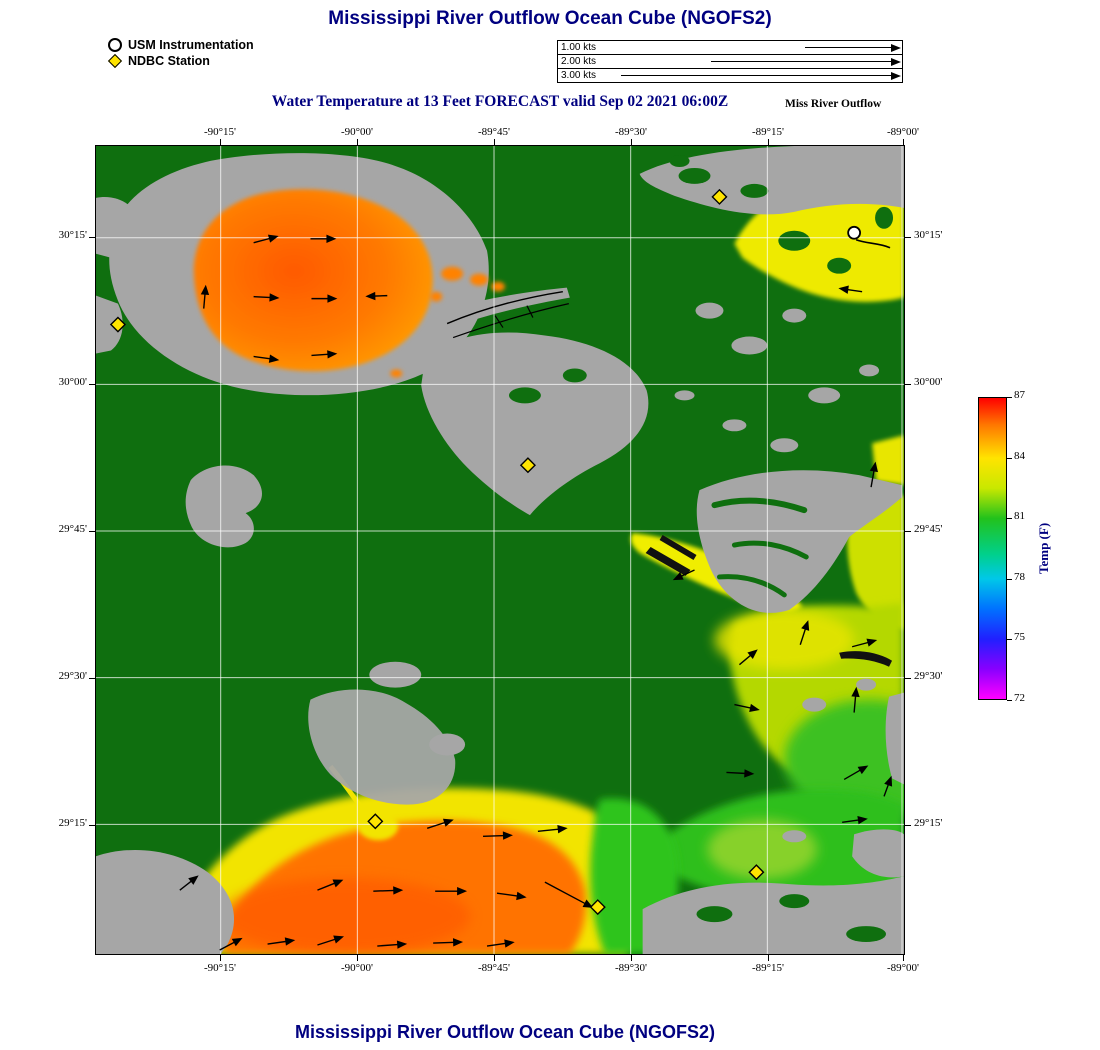 The height and width of the screenshot is (1050, 1100). What do you see at coordinates (903, 968) in the screenshot?
I see `x-tick-label-bottom: -89°00'` at bounding box center [903, 968].